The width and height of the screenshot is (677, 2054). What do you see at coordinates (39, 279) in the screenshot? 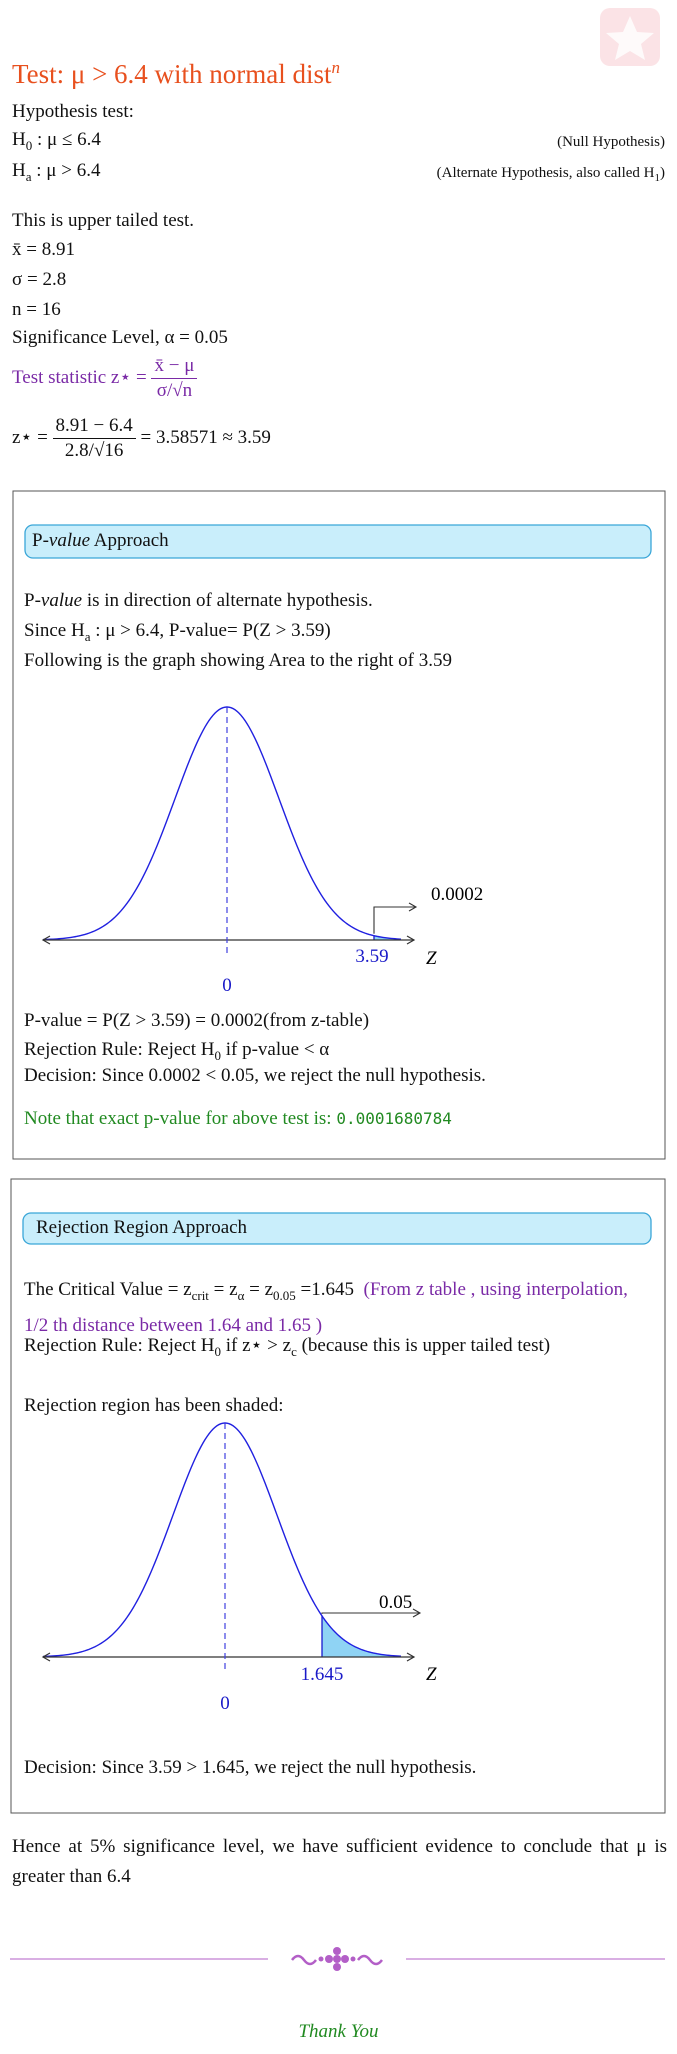
I see `text: σ = 2.8` at bounding box center [39, 279].